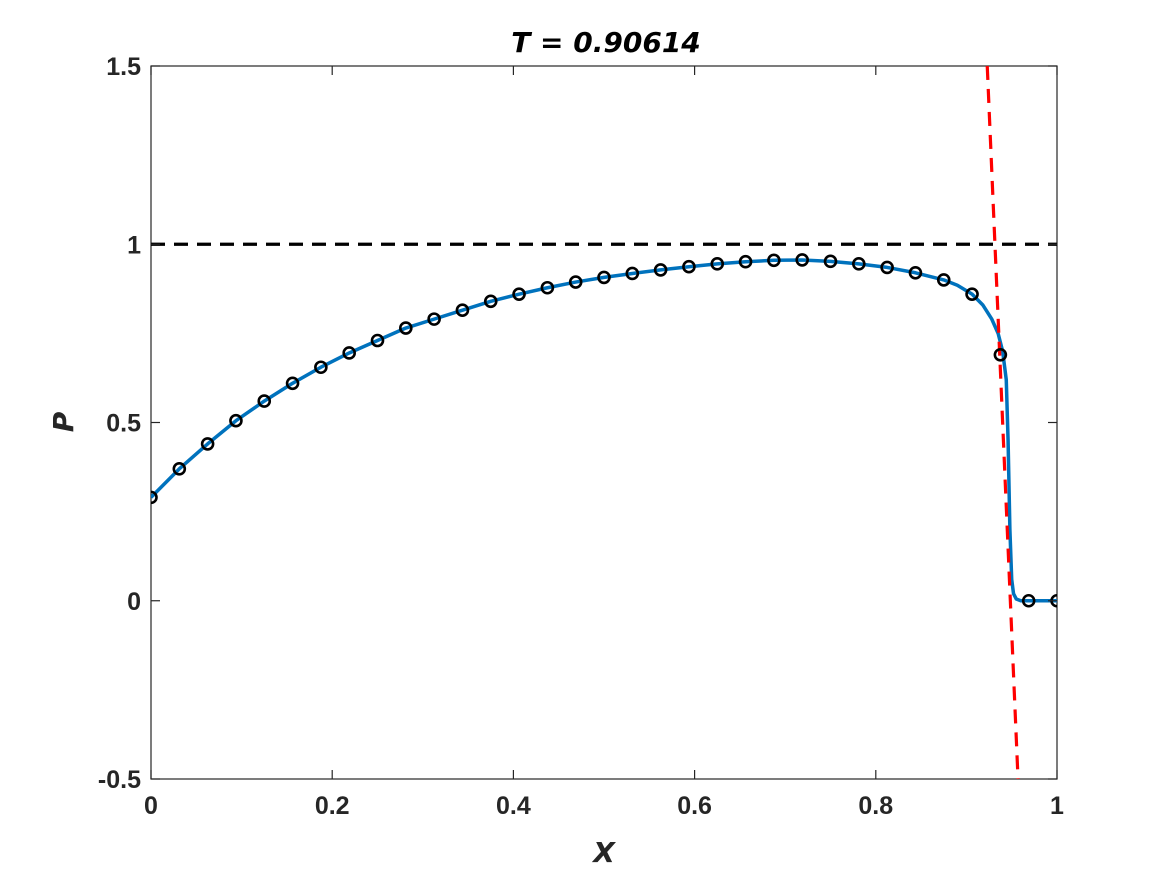 Image resolution: width=1167 pixels, height=875 pixels. I want to click on x-tick-label: 0.8, so click(875, 806).